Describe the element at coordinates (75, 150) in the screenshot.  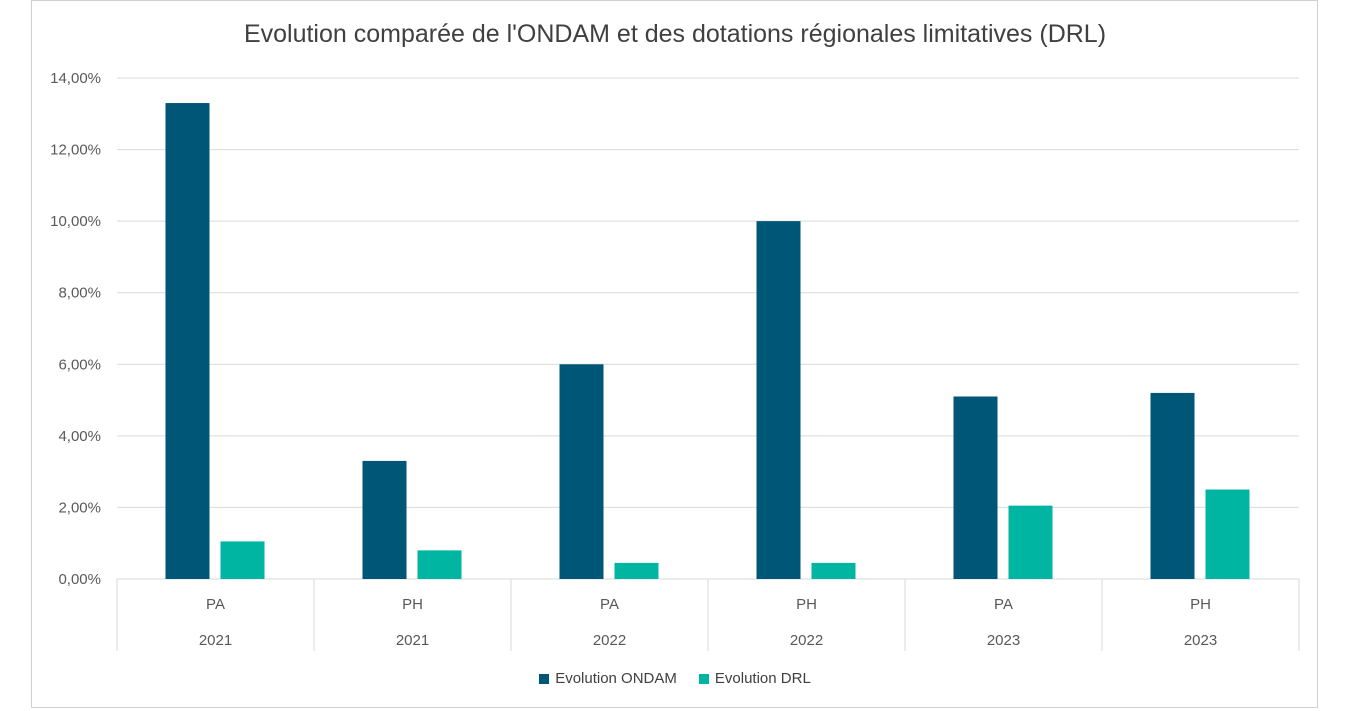
I see `y-tick-label: 12,00%` at that location.